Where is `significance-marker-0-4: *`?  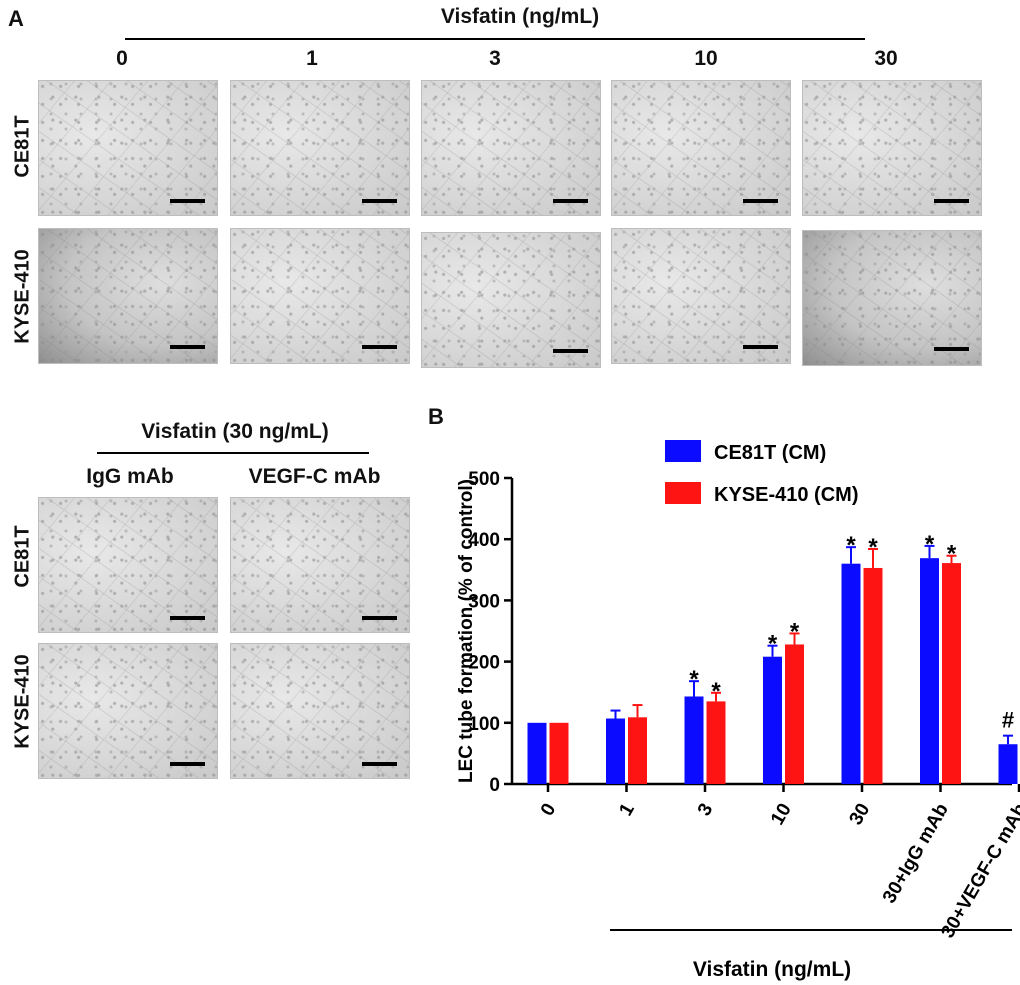
significance-marker-0-4: * is located at coordinates (851, 545).